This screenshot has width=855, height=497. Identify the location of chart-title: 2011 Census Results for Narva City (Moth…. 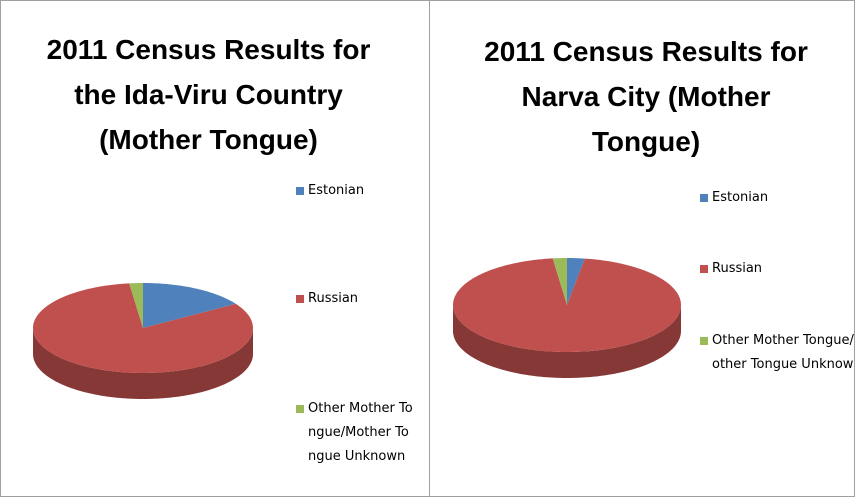
(646, 96).